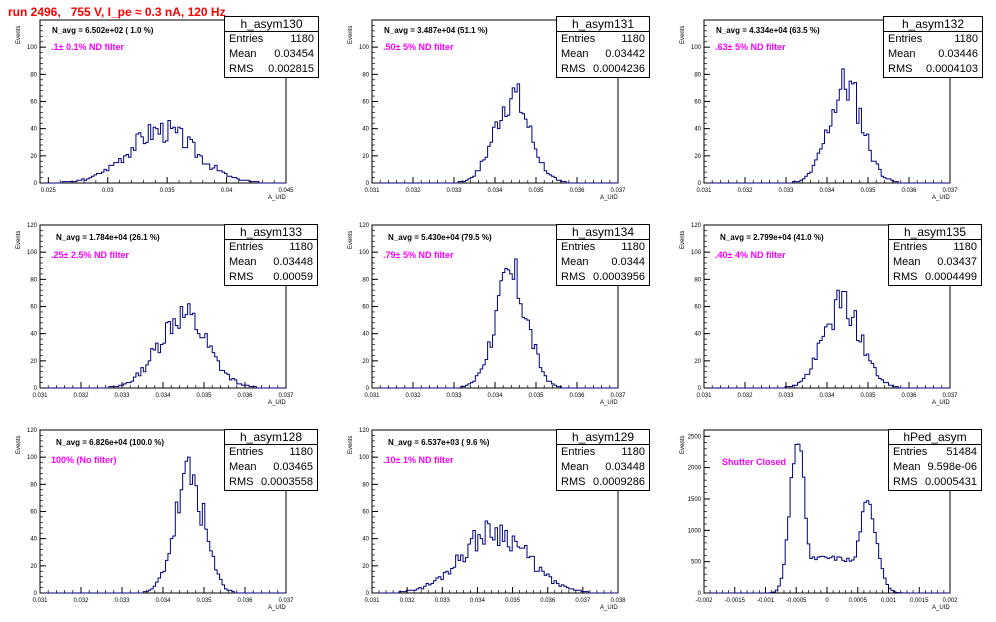 This screenshot has width=996, height=622. I want to click on stats-value: 0.03446, so click(958, 54).